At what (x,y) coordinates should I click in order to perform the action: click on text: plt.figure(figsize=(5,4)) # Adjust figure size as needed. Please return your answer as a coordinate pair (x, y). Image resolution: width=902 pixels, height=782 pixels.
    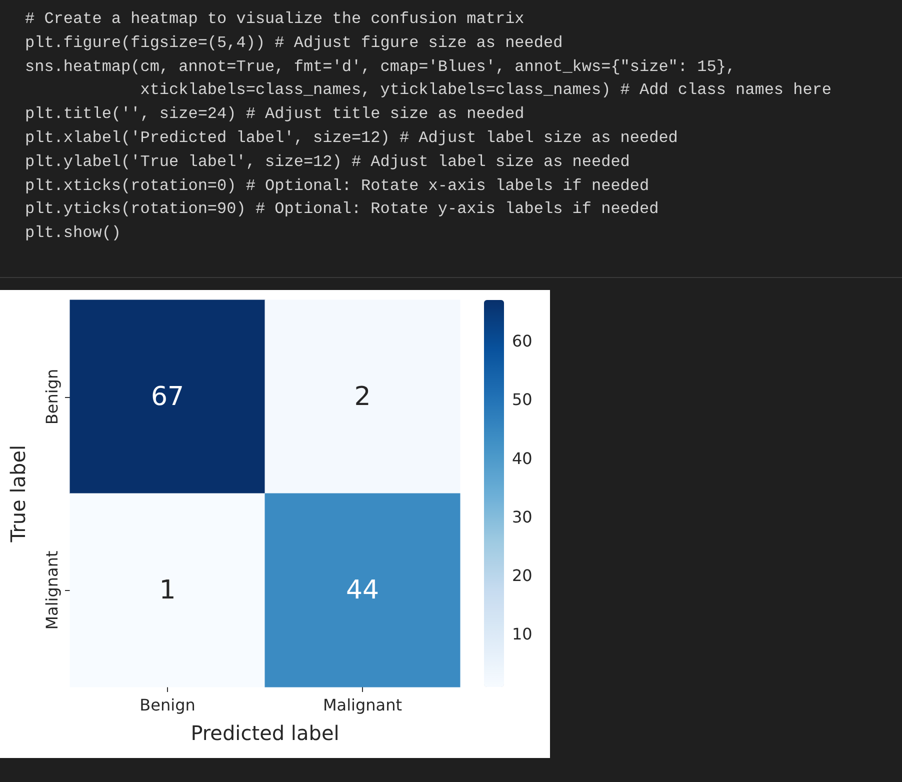
    Looking at the image, I should click on (294, 43).